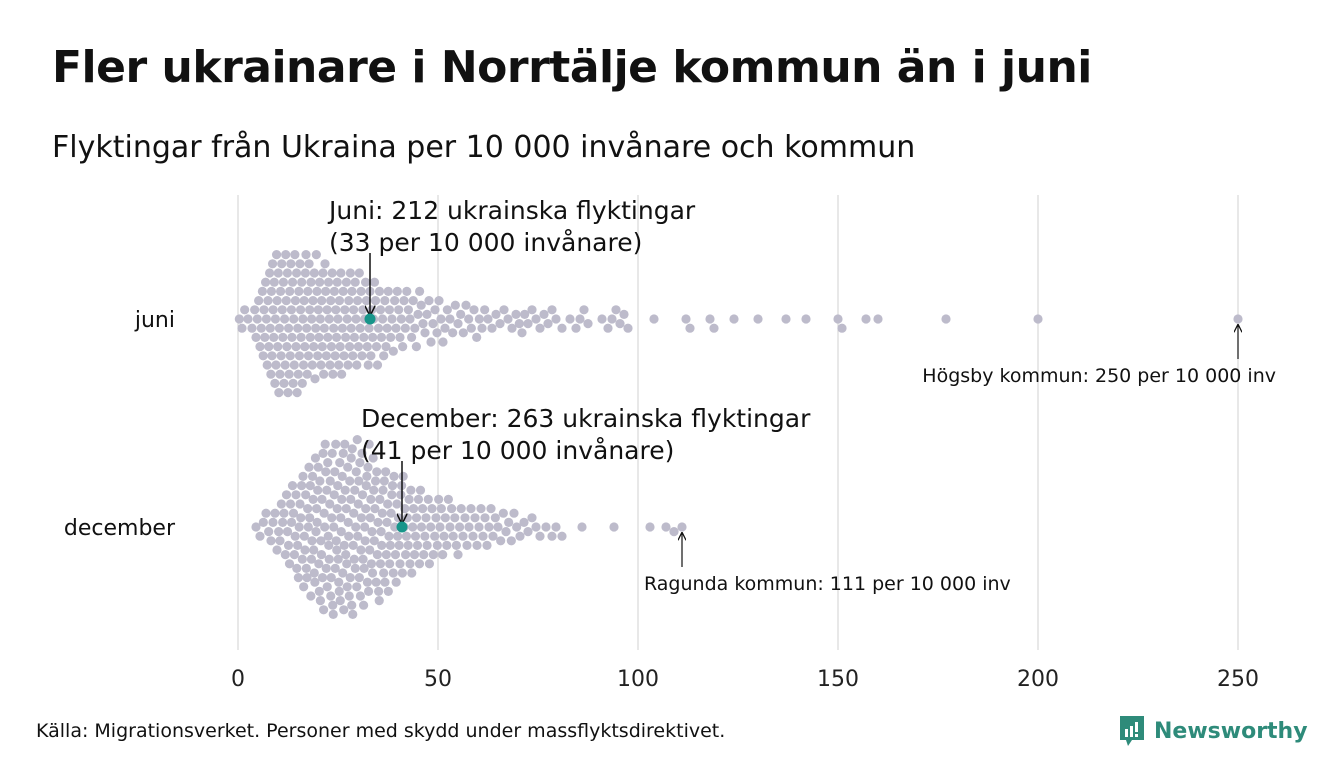  I want to click on highlight-label-line2: (41 per 10 000 invånare), so click(517, 450).